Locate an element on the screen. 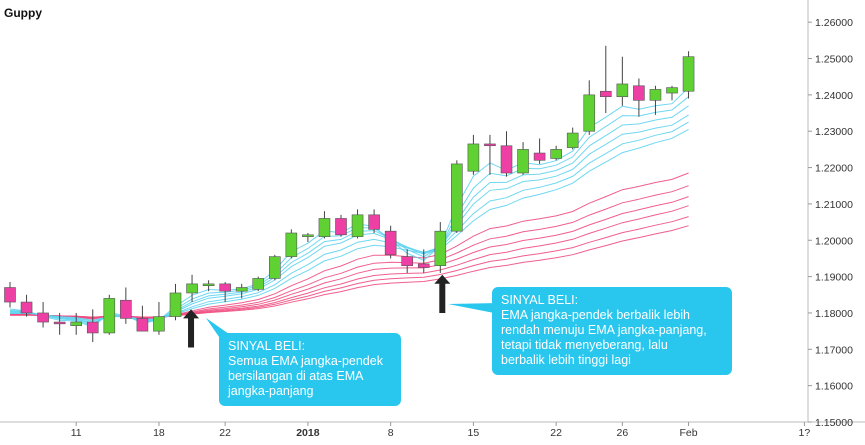  x-tick-label: Feb is located at coordinates (689, 433).